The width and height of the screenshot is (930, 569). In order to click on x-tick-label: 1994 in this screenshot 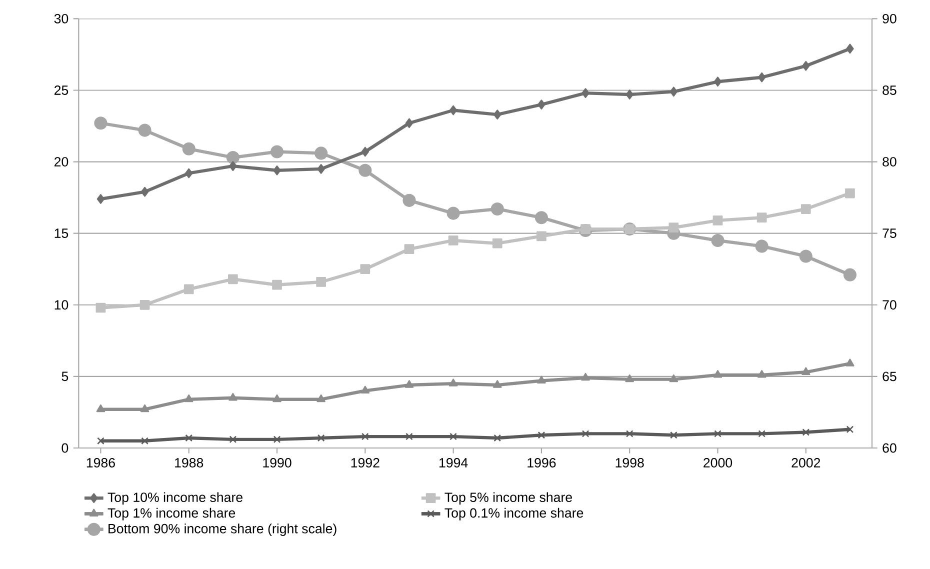, I will do `click(453, 463)`.